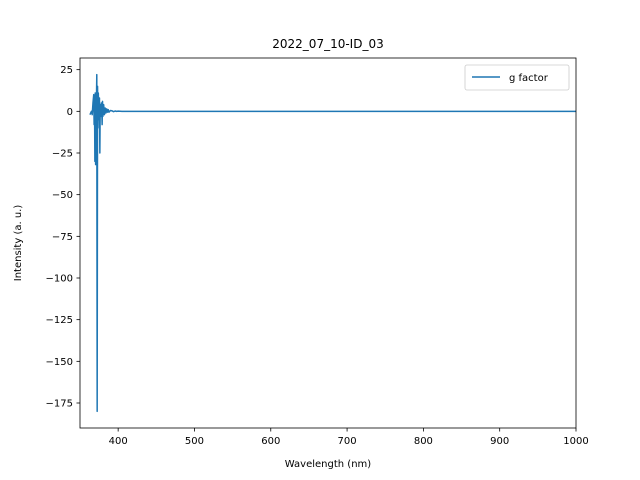 The height and width of the screenshot is (480, 640). I want to click on y-tick-label: 0, so click(70, 112).